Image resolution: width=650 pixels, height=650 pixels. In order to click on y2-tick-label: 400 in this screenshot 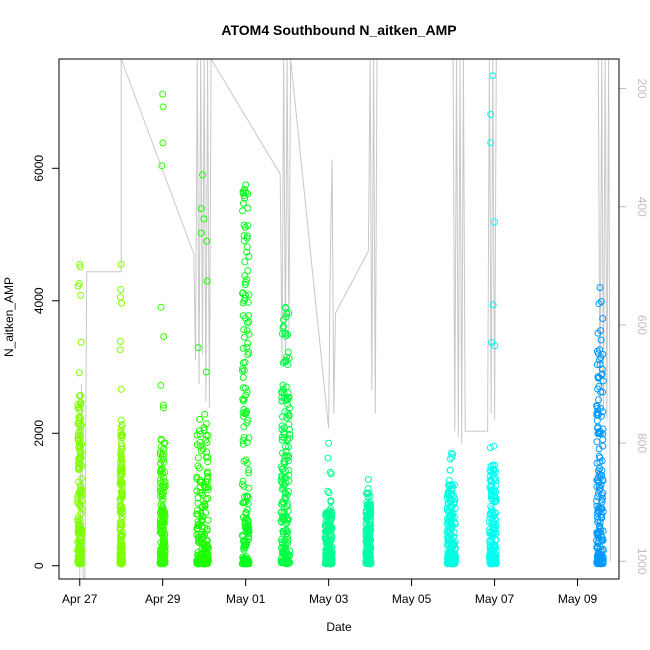, I will do `click(642, 207)`.